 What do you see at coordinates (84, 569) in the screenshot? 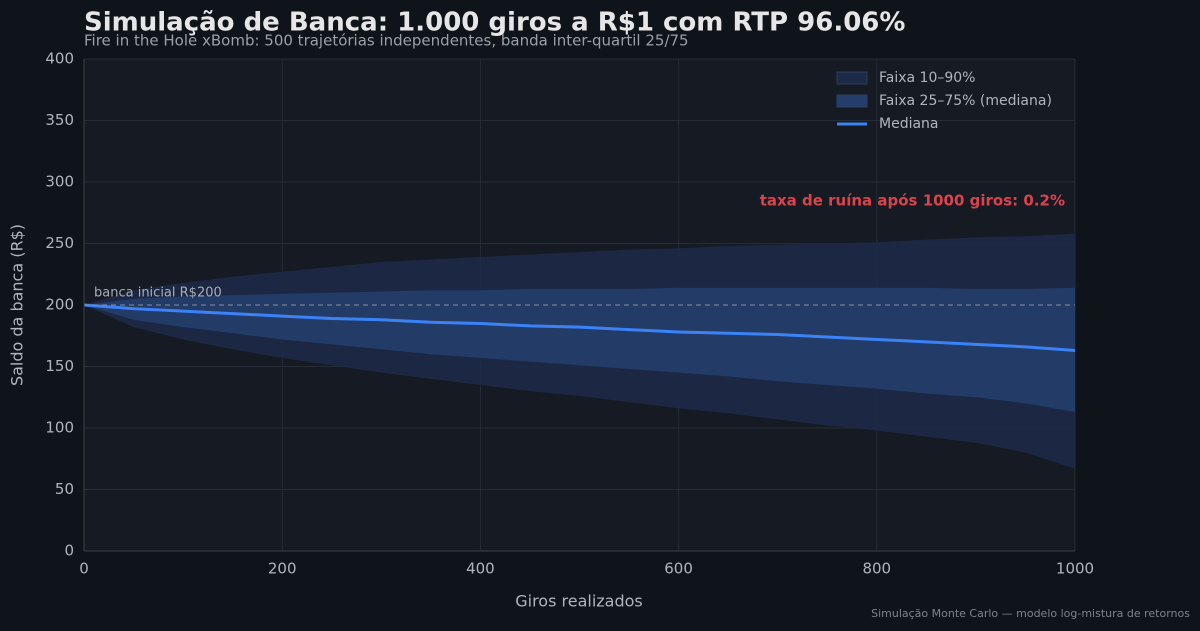
I see `x-tick-label: 0` at bounding box center [84, 569].